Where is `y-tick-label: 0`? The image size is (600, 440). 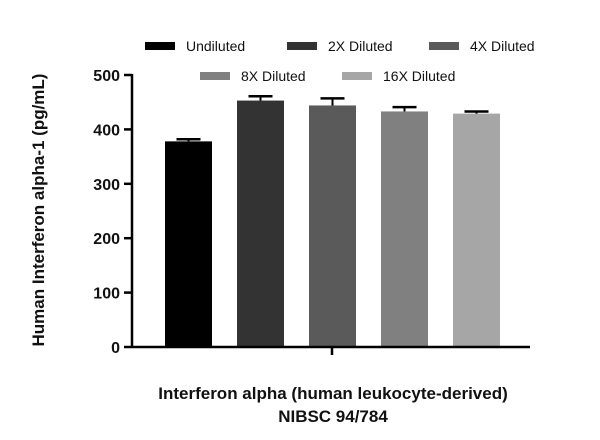
y-tick-label: 0 is located at coordinates (115, 348).